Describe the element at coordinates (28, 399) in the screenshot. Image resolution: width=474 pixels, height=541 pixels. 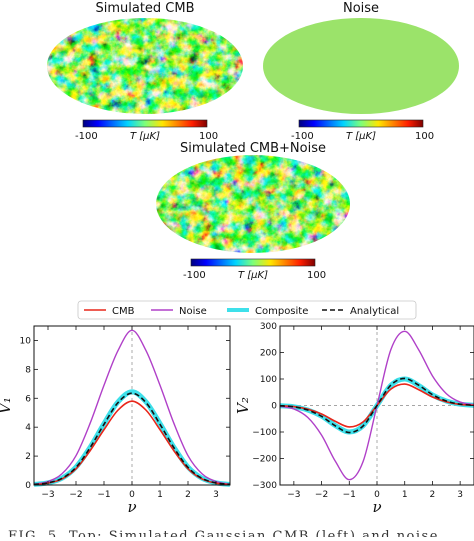
I see `y-tick-label: 6` at that location.